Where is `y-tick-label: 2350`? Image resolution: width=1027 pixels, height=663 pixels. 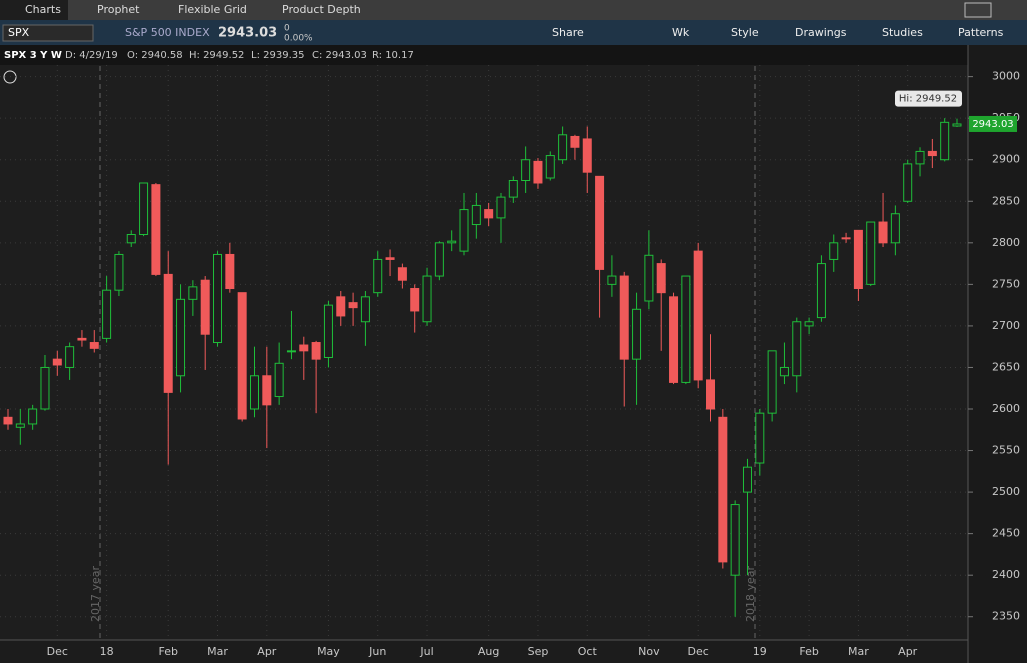
y-tick-label: 2350 is located at coordinates (1006, 616).